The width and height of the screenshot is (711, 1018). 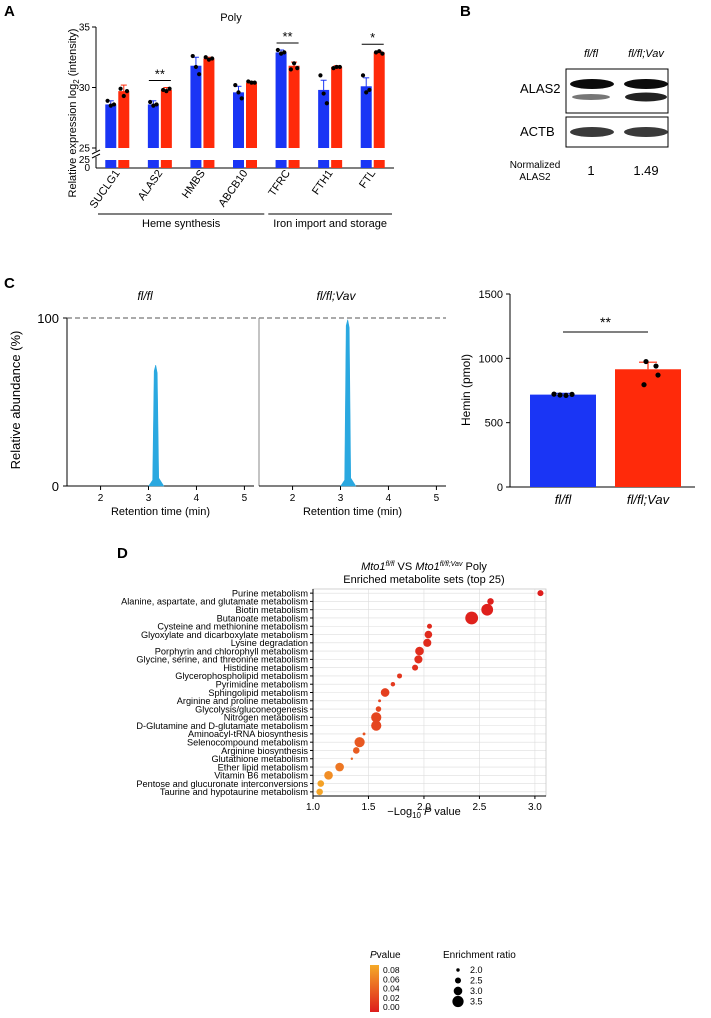 I want to click on chart-d-xlabel-sub: 10, so click(x=416, y=815).